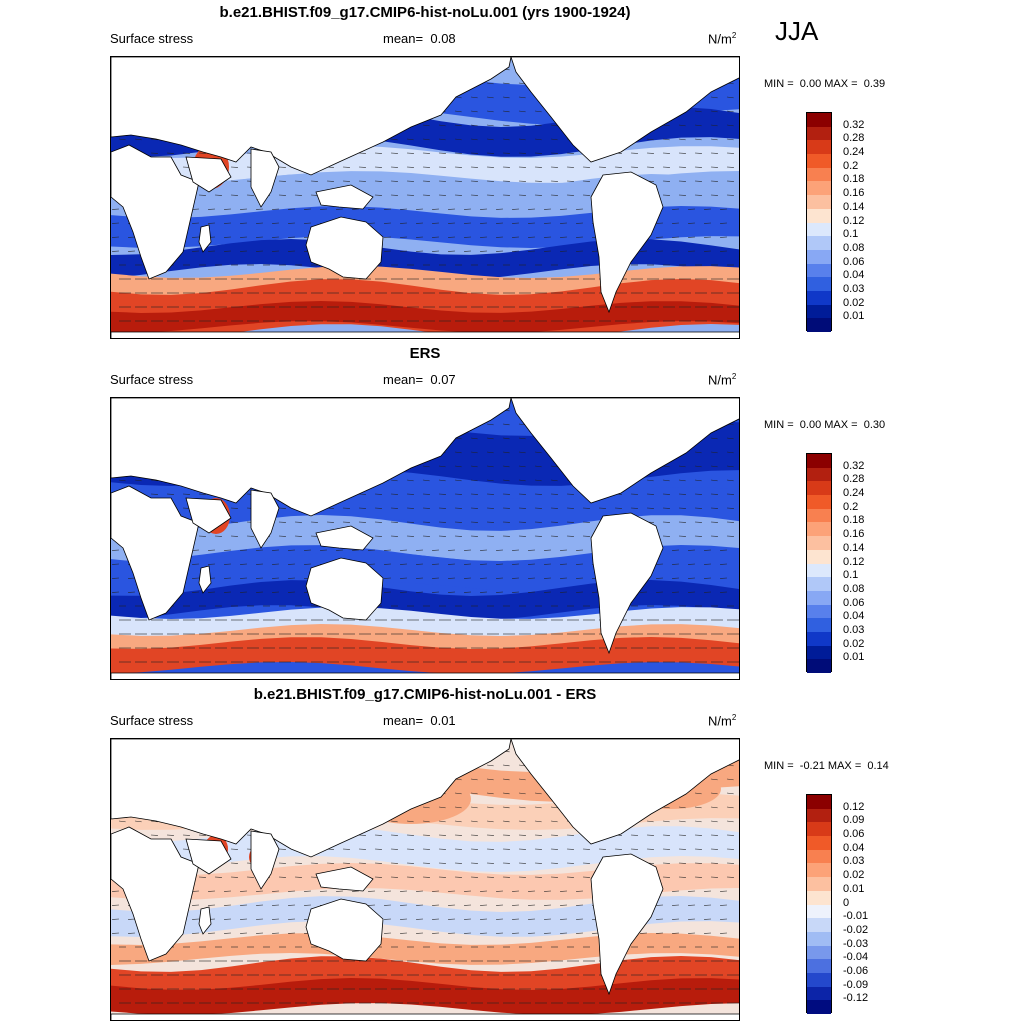 Image resolution: width=1024 pixels, height=1024 pixels. What do you see at coordinates (856, 916) in the screenshot?
I see `colorbar-tick-label: -0.01` at bounding box center [856, 916].